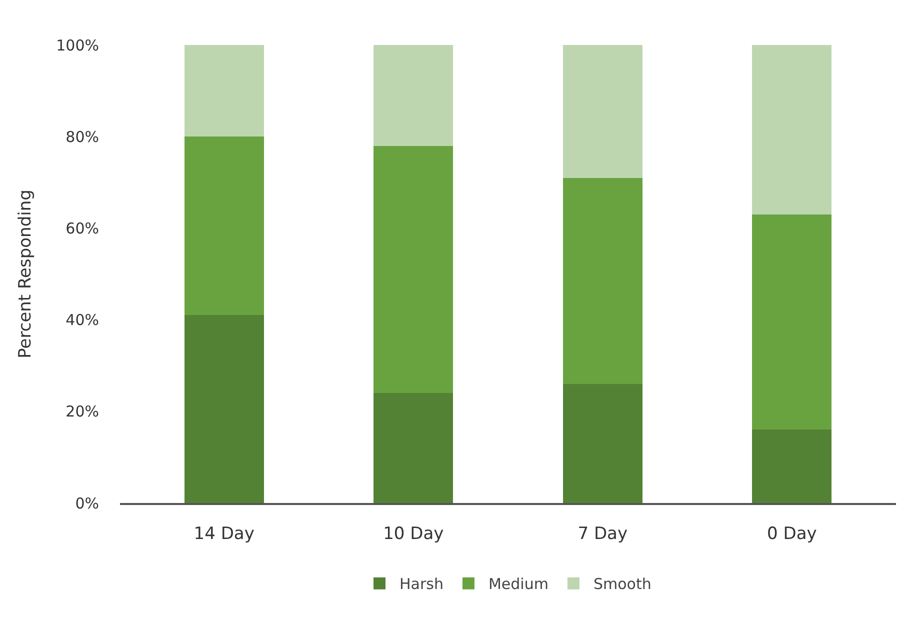 This screenshot has width=916, height=623. What do you see at coordinates (82, 137) in the screenshot?
I see `y-tick-label: 80%` at bounding box center [82, 137].